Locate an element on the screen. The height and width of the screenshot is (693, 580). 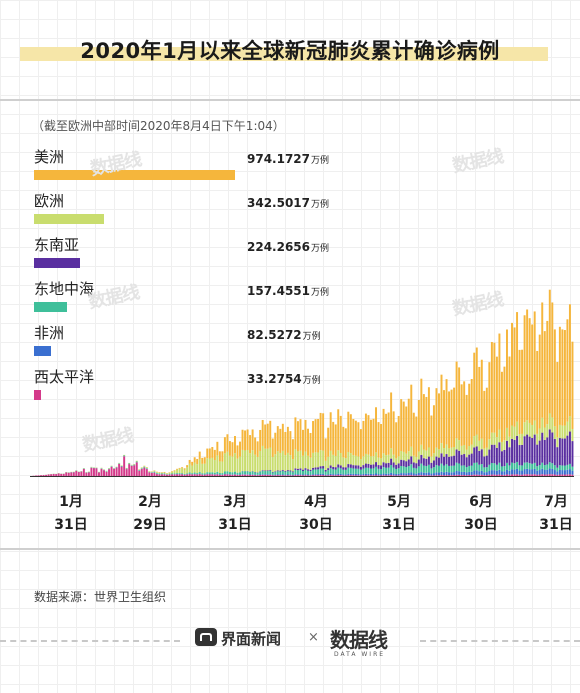
legend-label: 东南亚 is located at coordinates (57, 245).